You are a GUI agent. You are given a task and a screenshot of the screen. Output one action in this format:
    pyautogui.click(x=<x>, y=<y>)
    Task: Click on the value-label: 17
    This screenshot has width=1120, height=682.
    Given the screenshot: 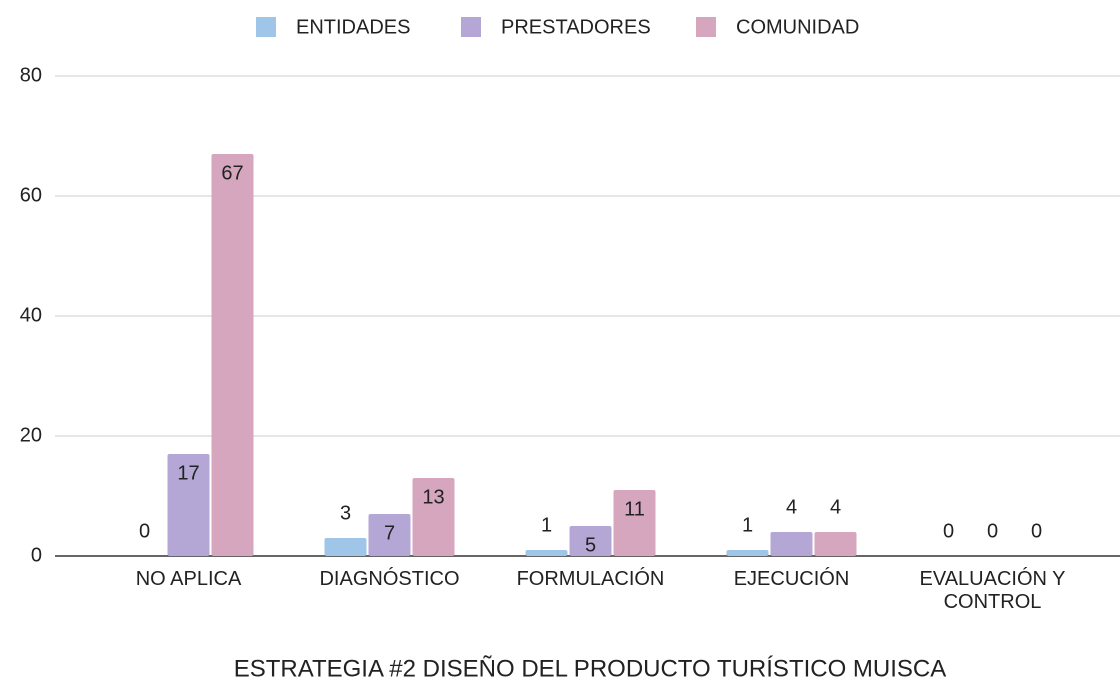 What is the action you would take?
    pyautogui.click(x=188, y=473)
    